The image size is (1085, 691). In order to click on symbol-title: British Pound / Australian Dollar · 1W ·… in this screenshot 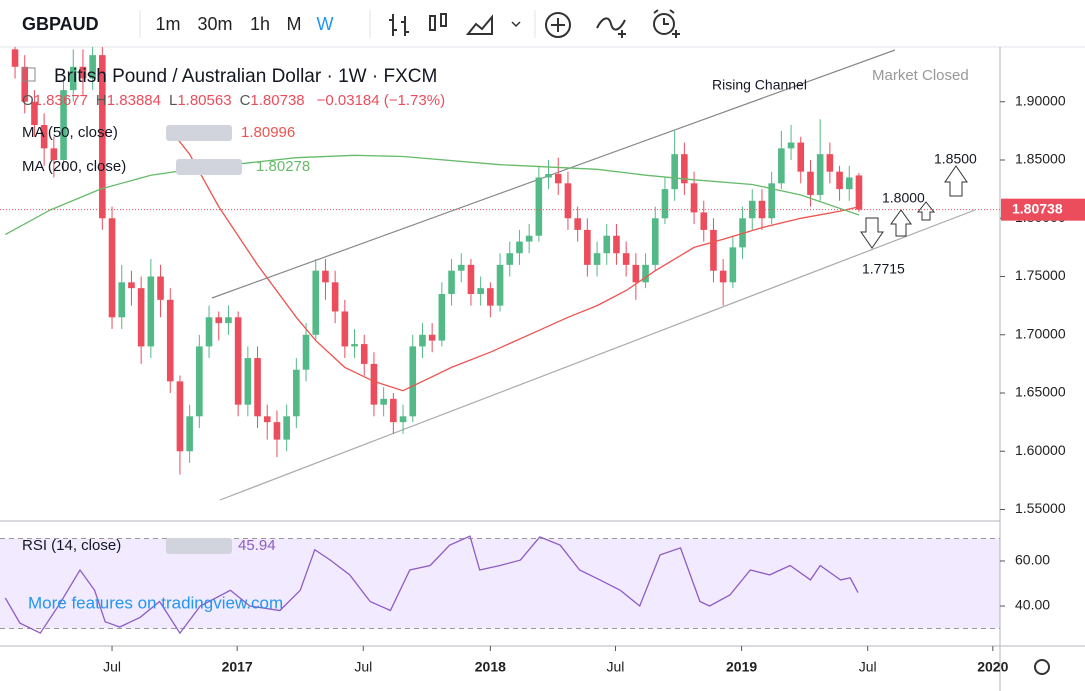, I will do `click(245, 76)`.